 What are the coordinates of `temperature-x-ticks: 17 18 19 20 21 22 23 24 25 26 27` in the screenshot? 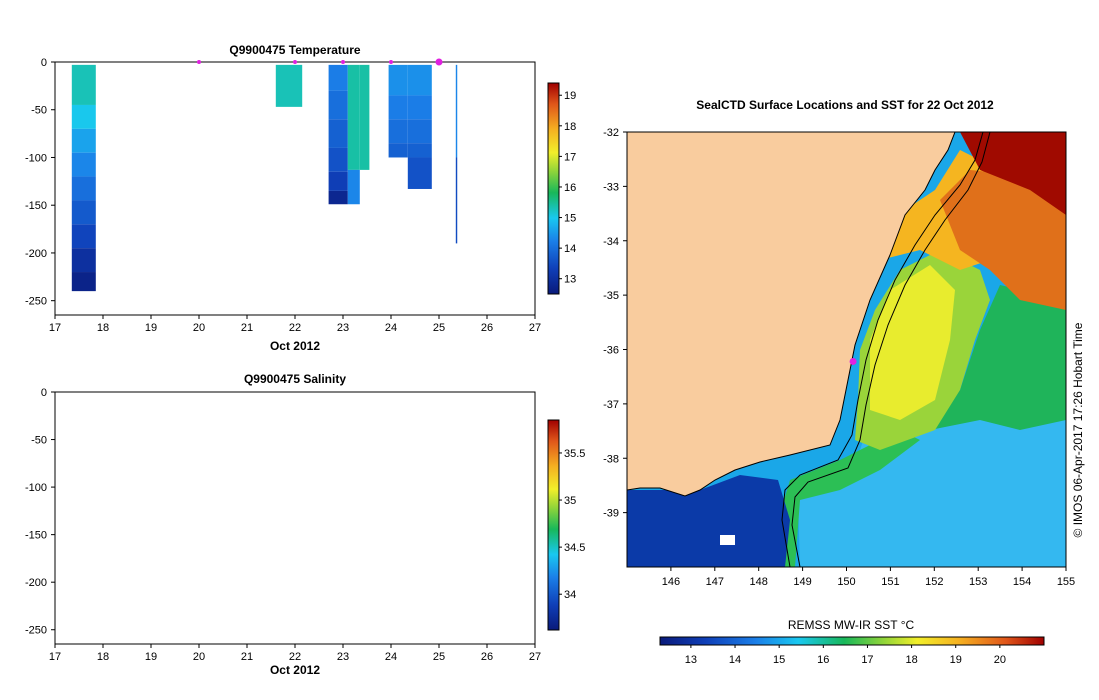 It's located at (295, 324).